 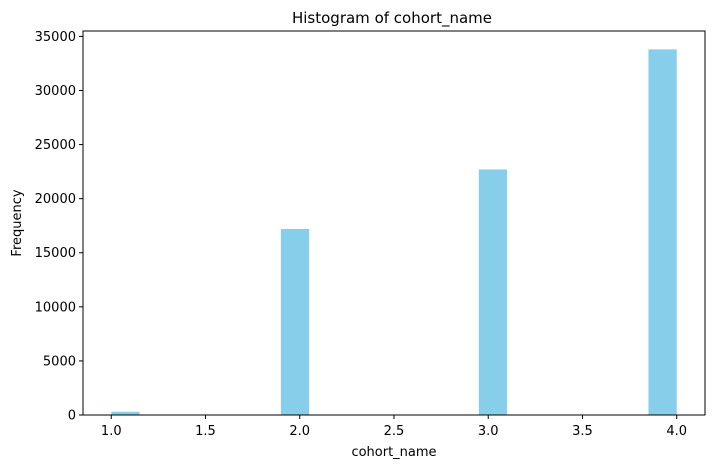 What do you see at coordinates (59, 361) in the screenshot?
I see `y-tick-label: 5000` at bounding box center [59, 361].